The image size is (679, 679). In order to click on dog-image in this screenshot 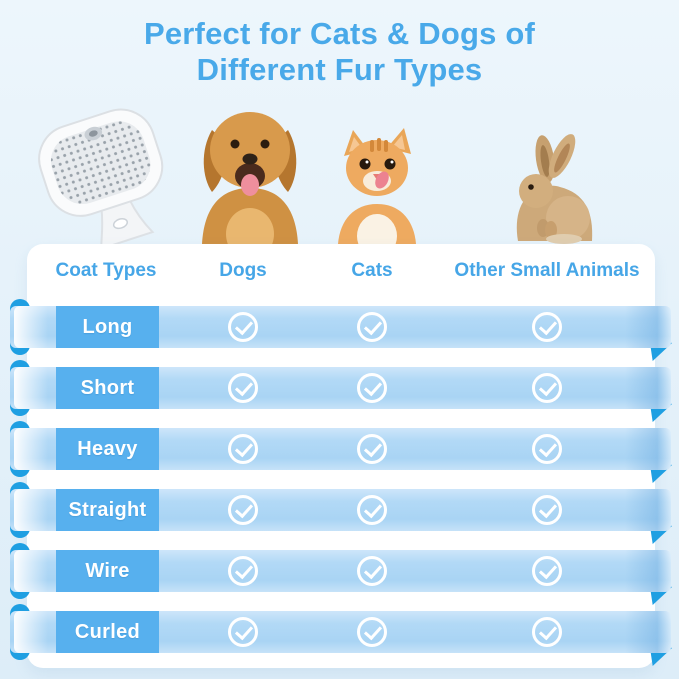, I will do `click(250, 178)`.